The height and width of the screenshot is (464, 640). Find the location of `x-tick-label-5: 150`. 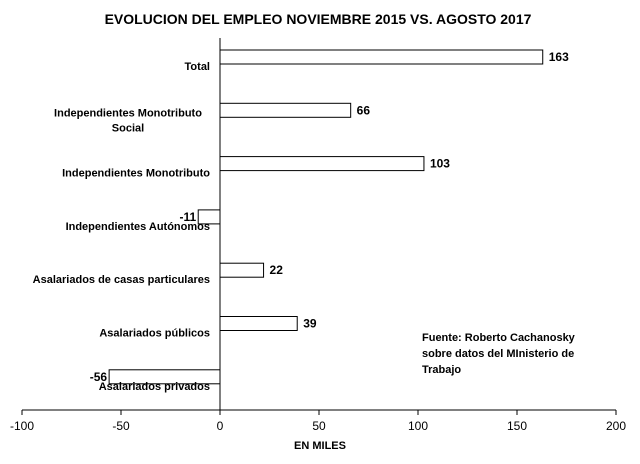

x-tick-label-5: 150 is located at coordinates (517, 426).